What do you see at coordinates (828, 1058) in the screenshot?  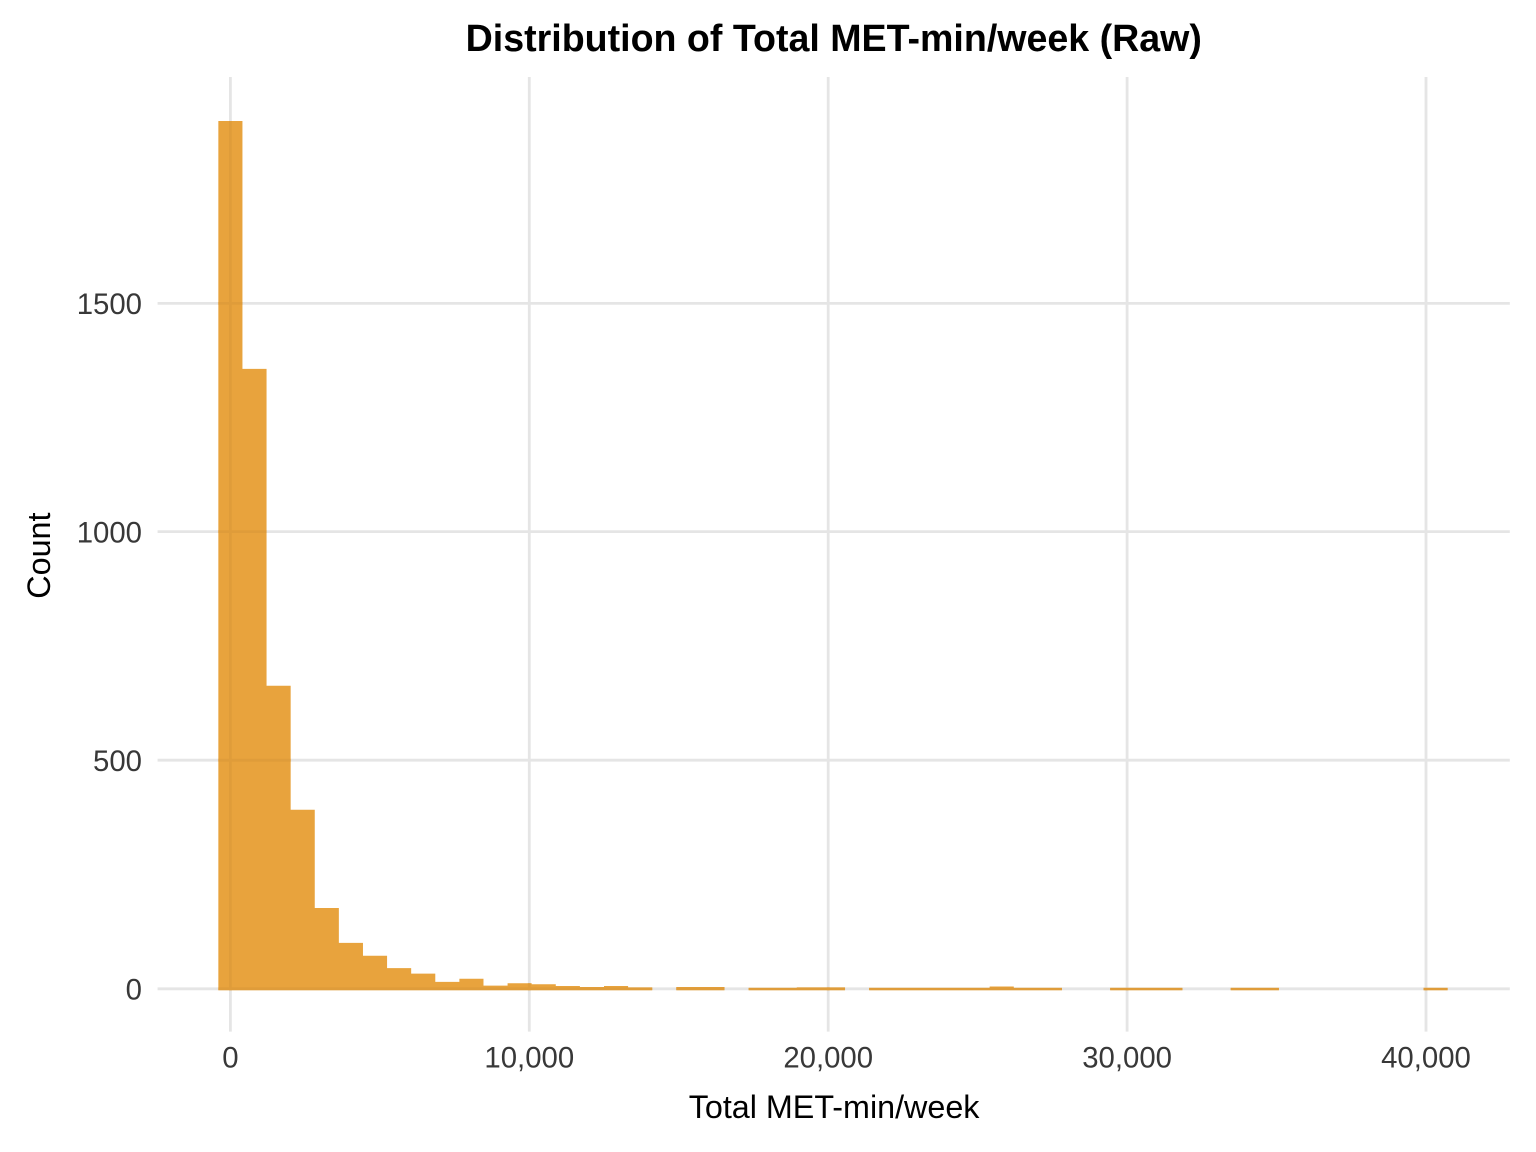 I see `svg-text: 20,000` at bounding box center [828, 1058].